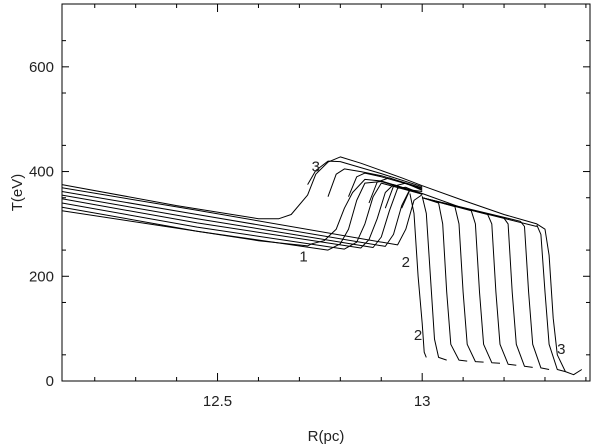  What do you see at coordinates (41, 67) in the screenshot?
I see `y-tick-label: 600` at bounding box center [41, 67].